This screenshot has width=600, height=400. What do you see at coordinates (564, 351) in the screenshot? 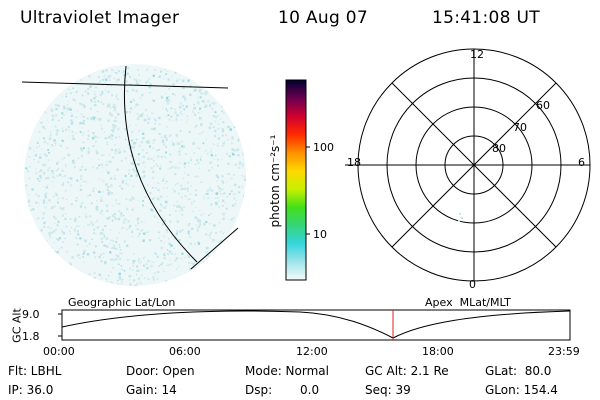
I see `timeline-x-tick-2359: 23:59` at bounding box center [564, 351].